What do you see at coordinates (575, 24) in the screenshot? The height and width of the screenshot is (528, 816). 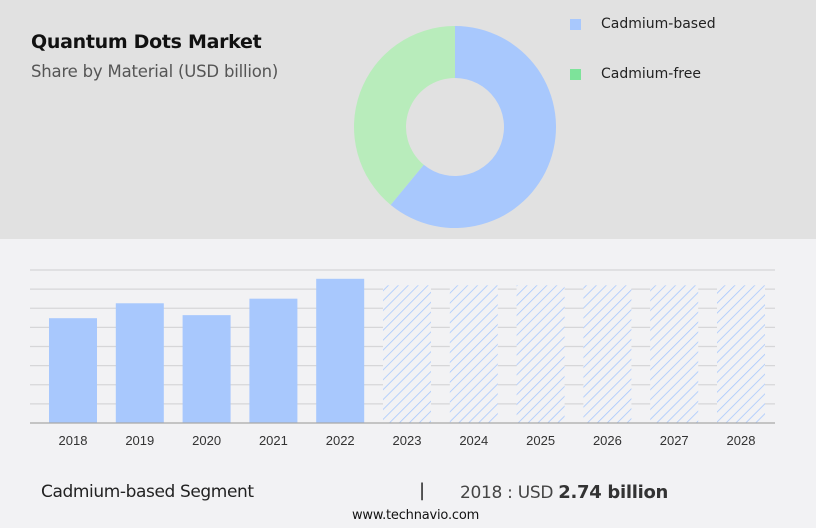 I see `legend-swatch-cadmium-based` at bounding box center [575, 24].